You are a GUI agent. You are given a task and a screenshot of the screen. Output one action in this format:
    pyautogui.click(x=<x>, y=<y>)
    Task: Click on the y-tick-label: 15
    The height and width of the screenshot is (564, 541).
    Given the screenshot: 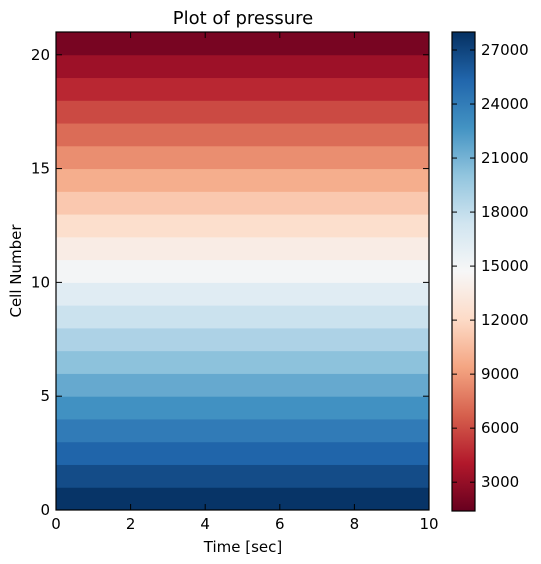 What is the action you would take?
    pyautogui.click(x=40, y=169)
    